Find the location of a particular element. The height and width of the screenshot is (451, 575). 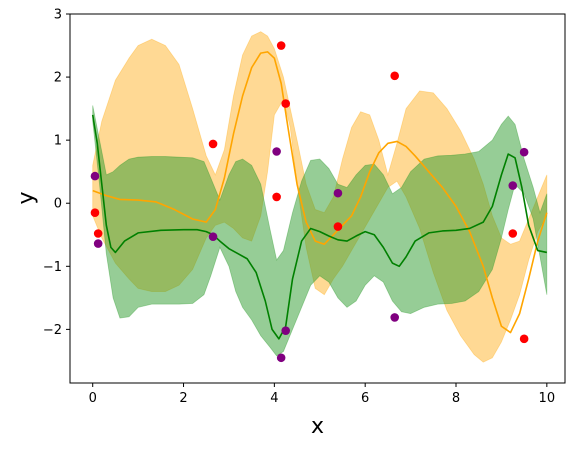

x-tick-label: 0 is located at coordinates (93, 398).